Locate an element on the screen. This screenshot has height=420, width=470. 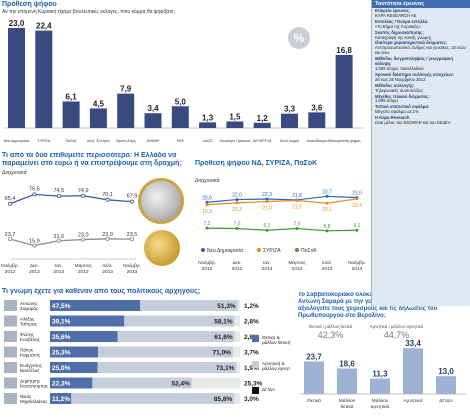
data-label: 25,3% is located at coordinates (61, 353).